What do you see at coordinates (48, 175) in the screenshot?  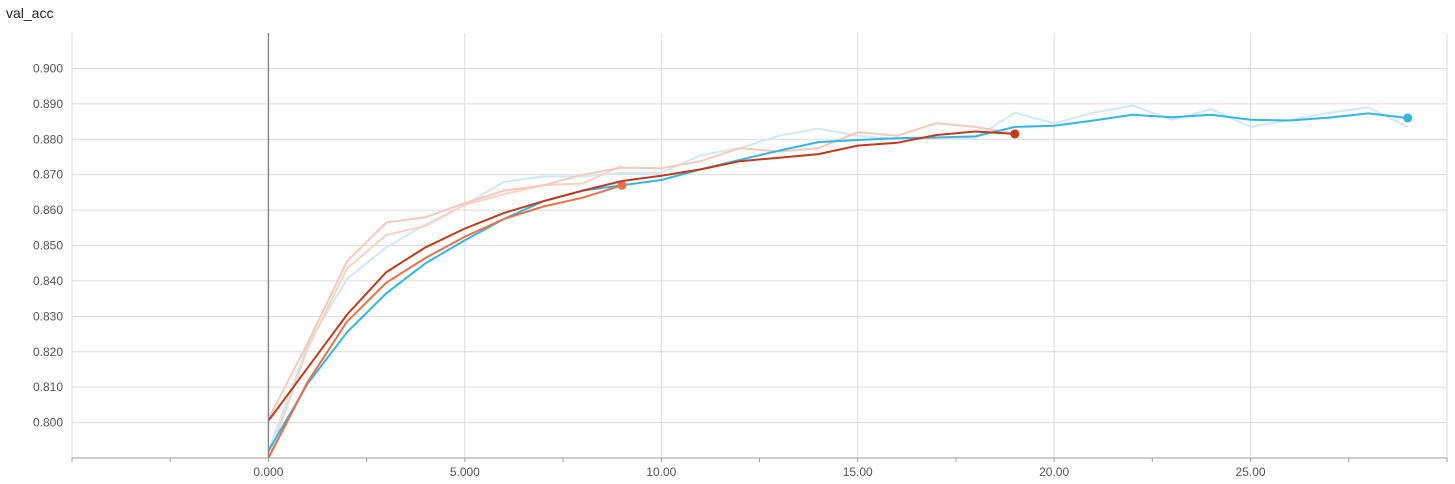 I see `y-tick-label: 0.870` at bounding box center [48, 175].